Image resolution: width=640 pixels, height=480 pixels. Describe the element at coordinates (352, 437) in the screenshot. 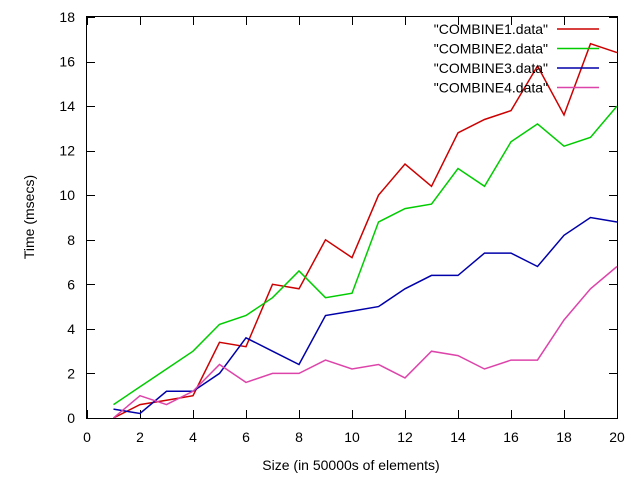

I see `x-tick-label: 10` at that location.